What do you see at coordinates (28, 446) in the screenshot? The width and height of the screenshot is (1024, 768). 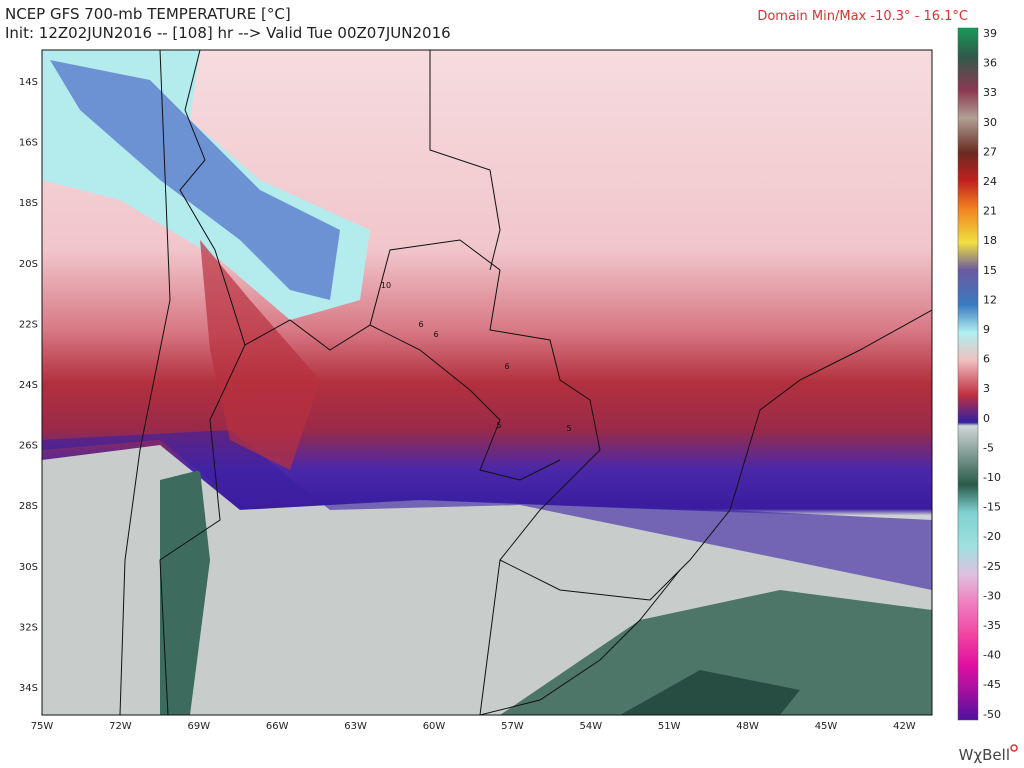 I see `lat-label: 26S` at bounding box center [28, 446].